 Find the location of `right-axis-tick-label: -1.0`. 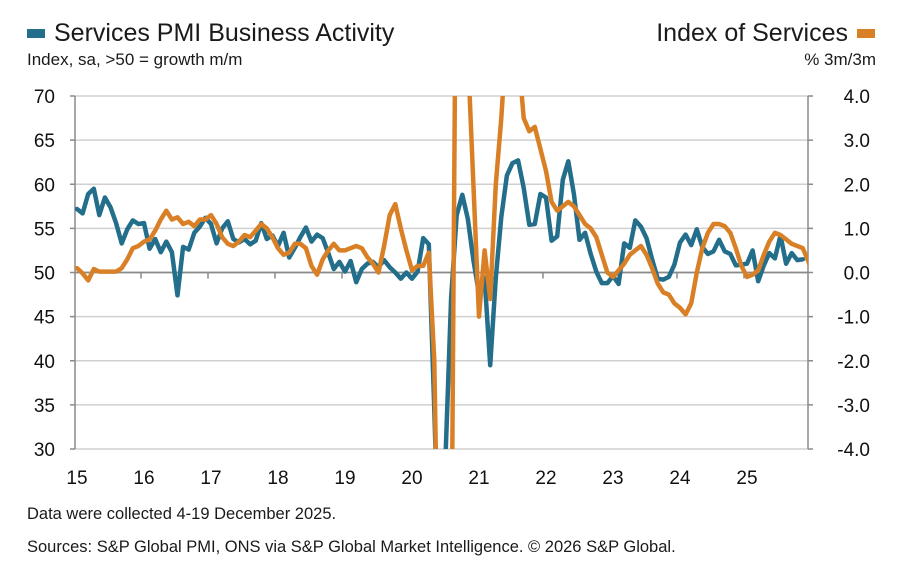

right-axis-tick-label: -1.0 is located at coordinates (853, 318).